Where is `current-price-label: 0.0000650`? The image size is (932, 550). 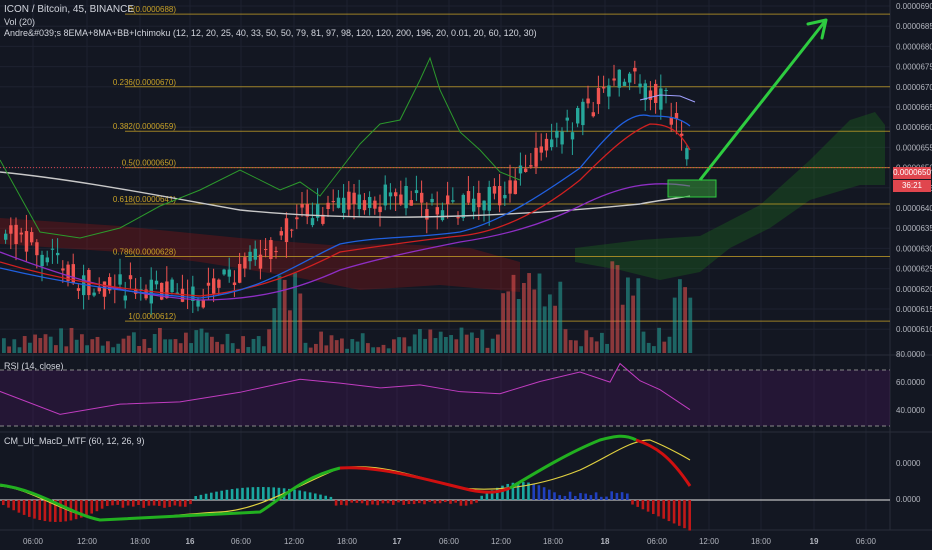
current-price-label: 0.0000650 is located at coordinates (912, 173).